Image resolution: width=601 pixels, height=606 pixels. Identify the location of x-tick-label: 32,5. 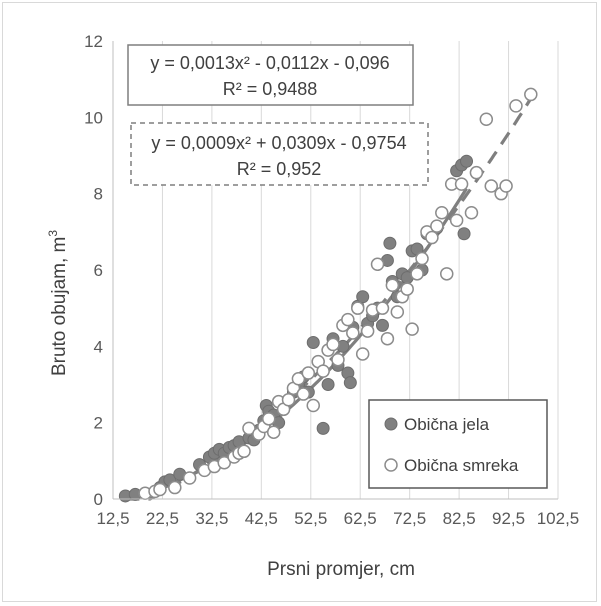
(211, 518).